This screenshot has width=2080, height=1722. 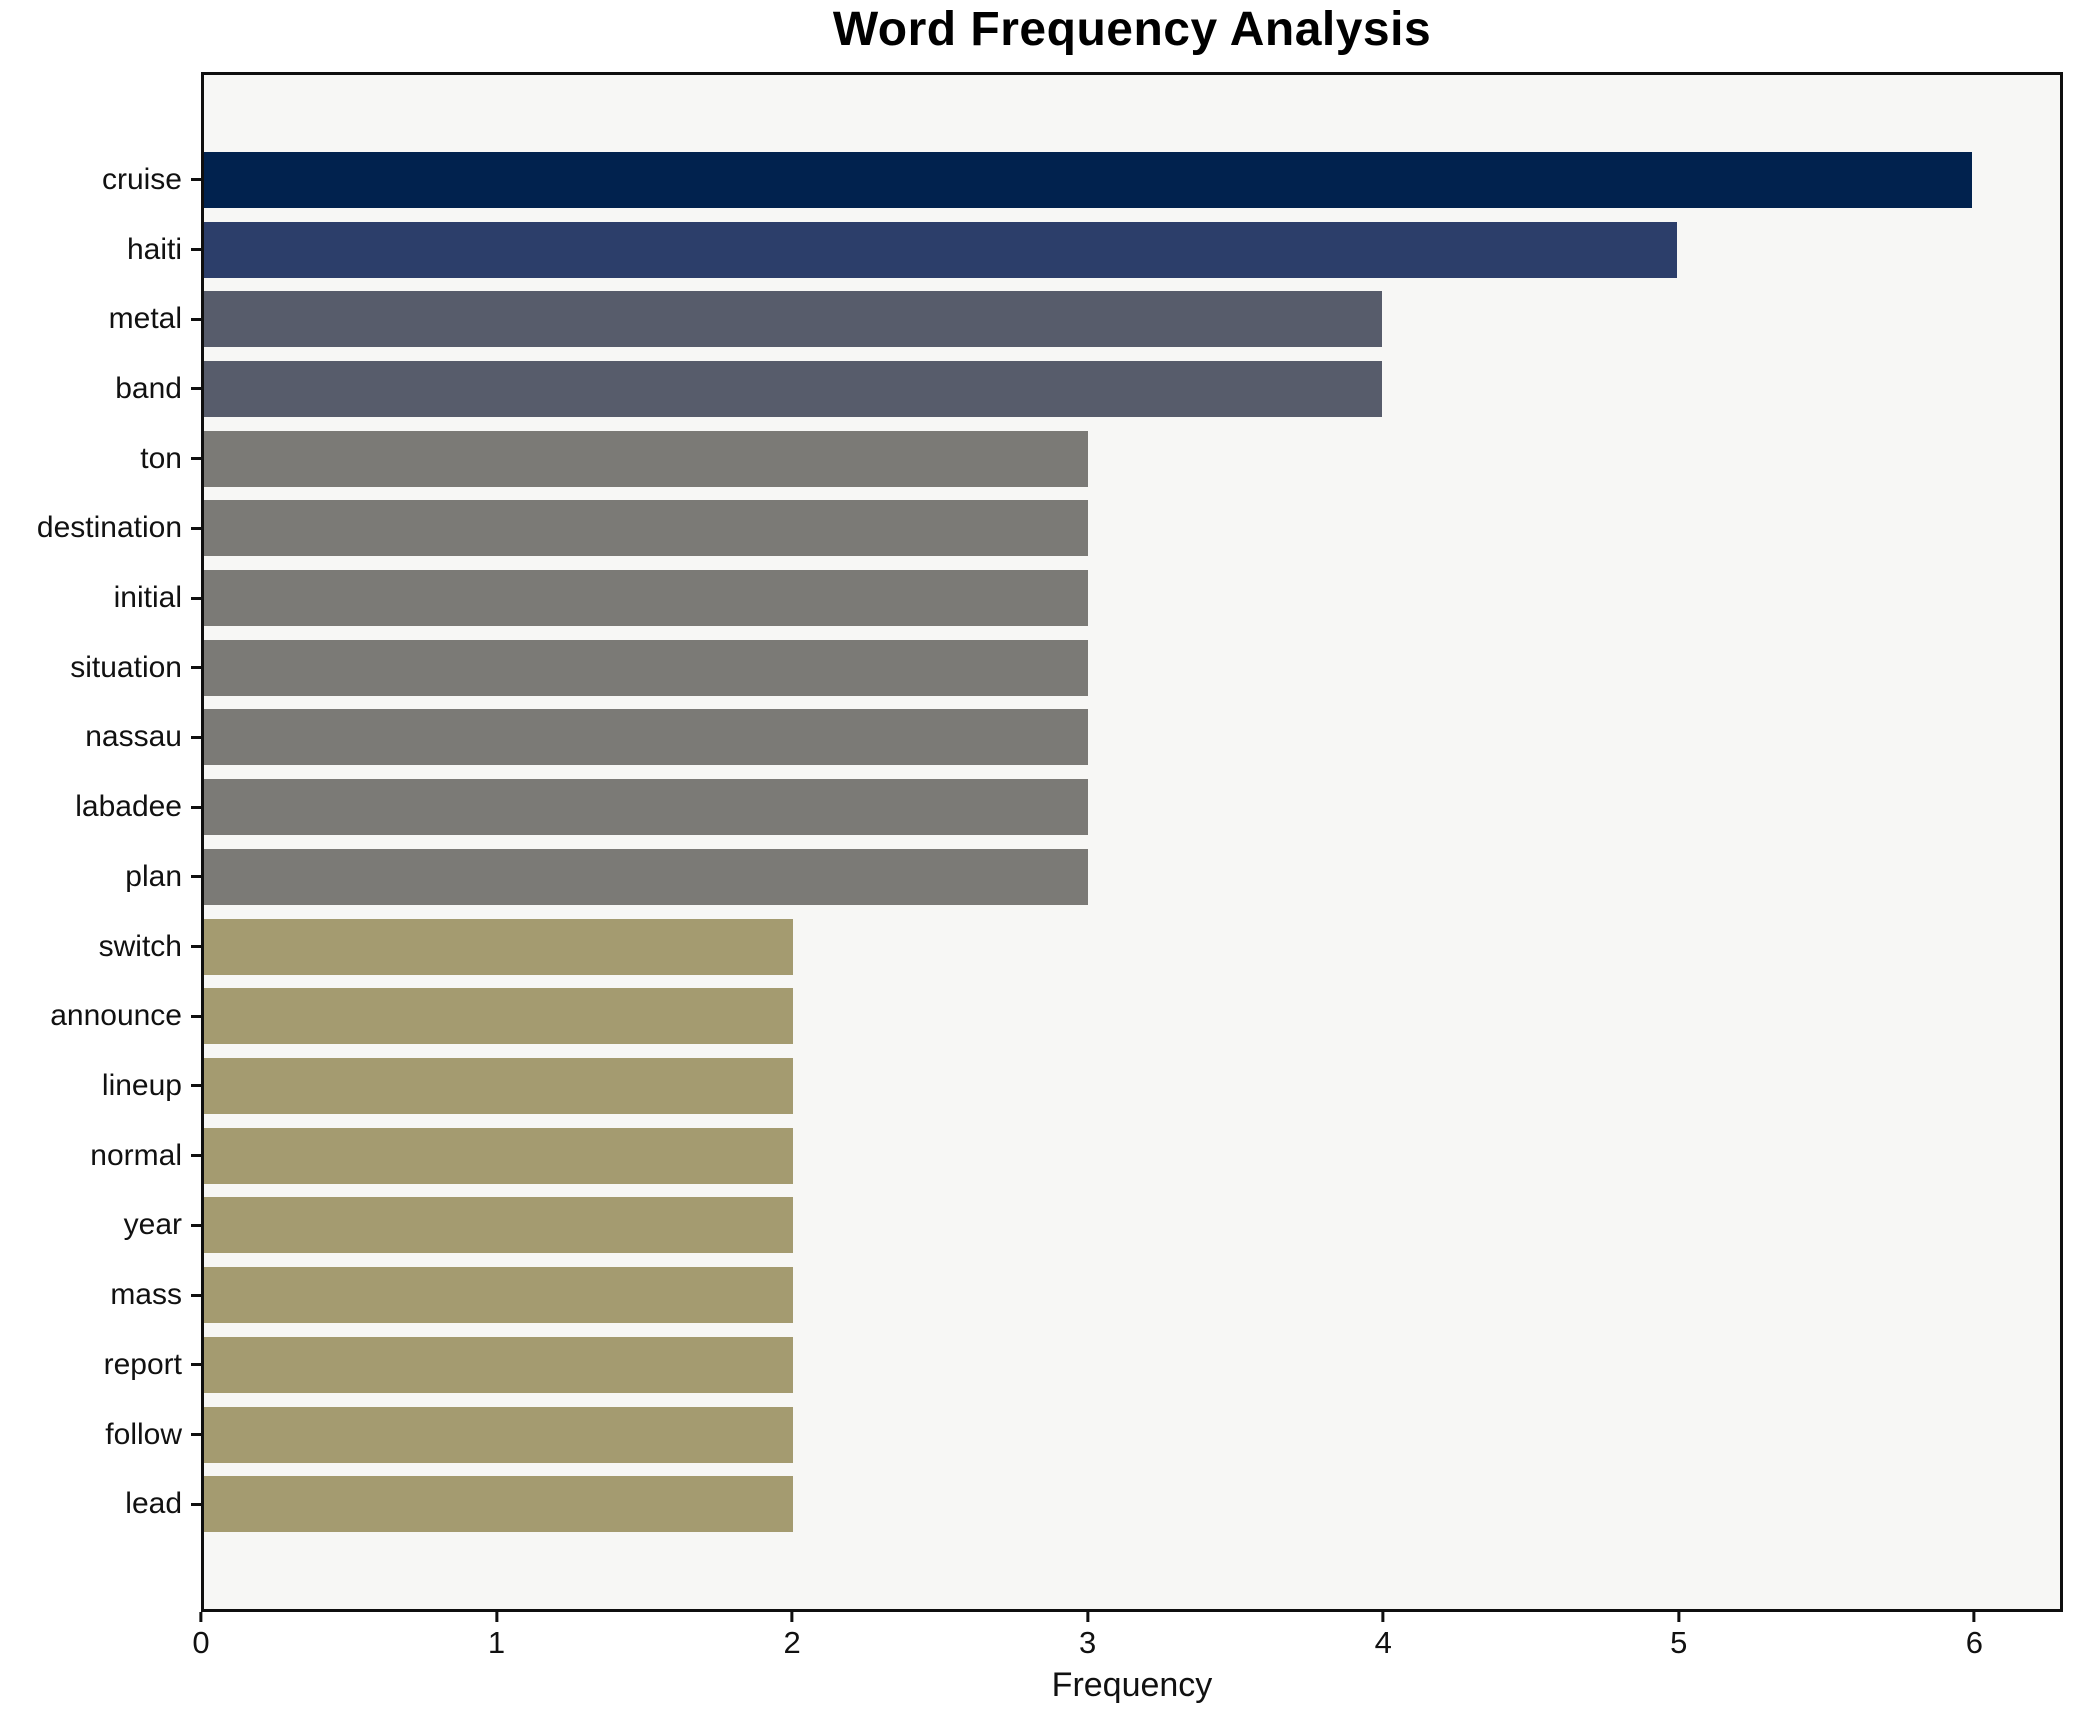 What do you see at coordinates (161, 458) in the screenshot?
I see `y-tick-label: ton` at bounding box center [161, 458].